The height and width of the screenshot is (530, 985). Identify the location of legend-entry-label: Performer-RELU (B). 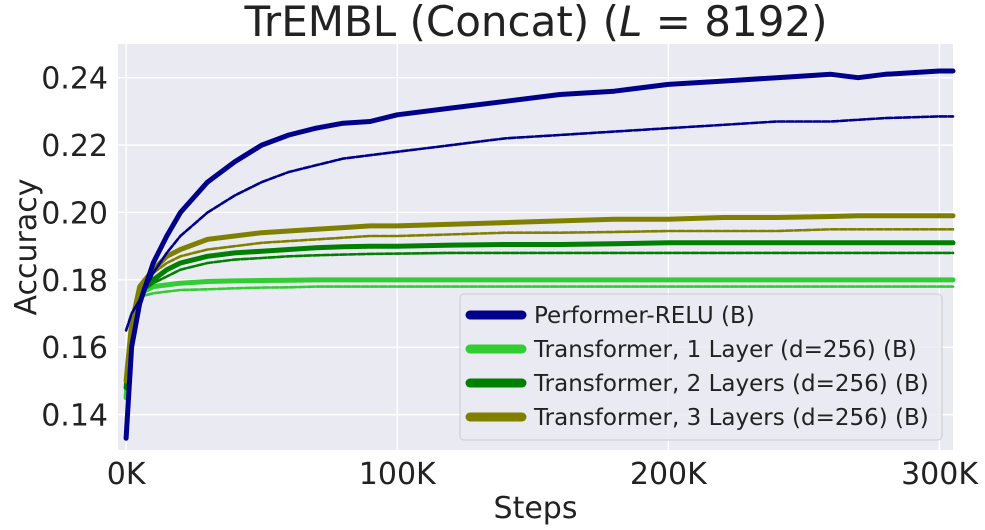
(644, 316).